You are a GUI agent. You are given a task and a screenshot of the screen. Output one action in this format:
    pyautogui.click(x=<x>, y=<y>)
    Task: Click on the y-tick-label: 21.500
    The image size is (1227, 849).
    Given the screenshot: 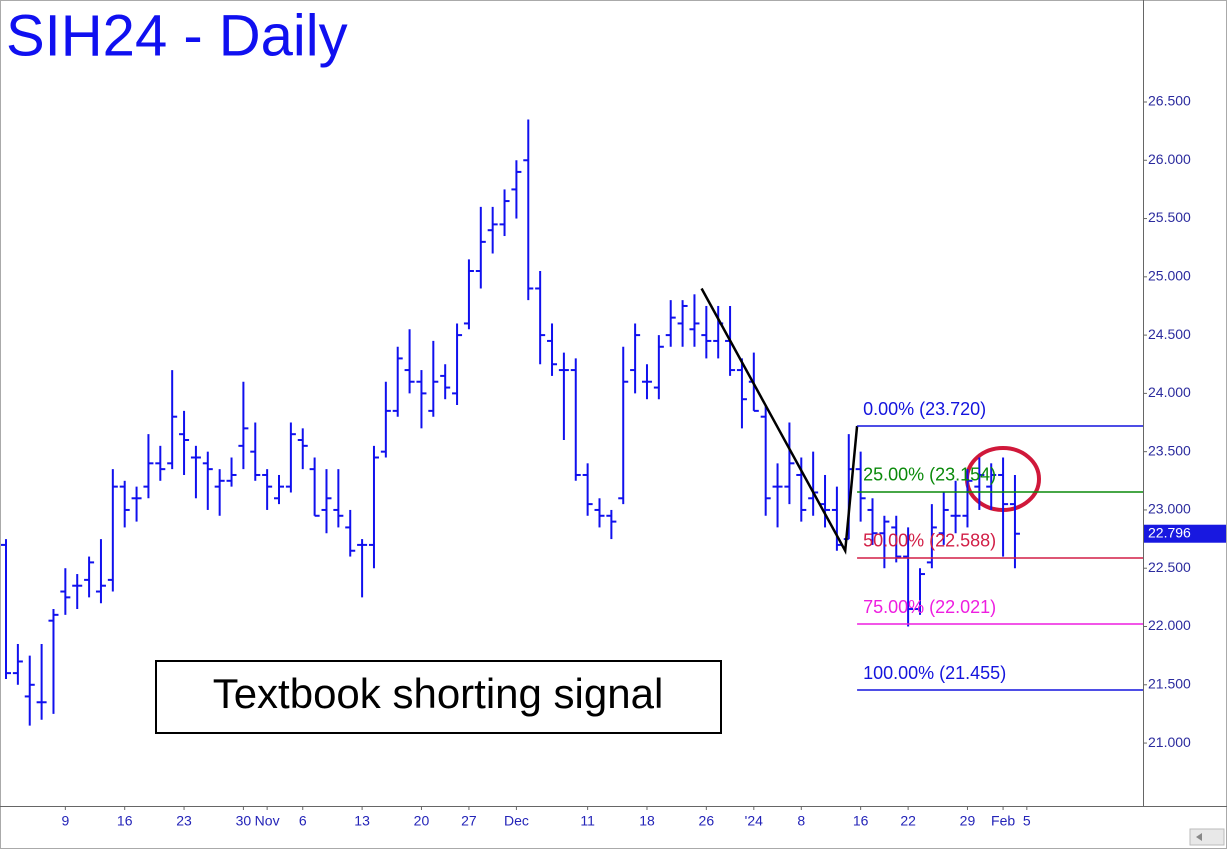 What is the action you would take?
    pyautogui.click(x=1169, y=683)
    